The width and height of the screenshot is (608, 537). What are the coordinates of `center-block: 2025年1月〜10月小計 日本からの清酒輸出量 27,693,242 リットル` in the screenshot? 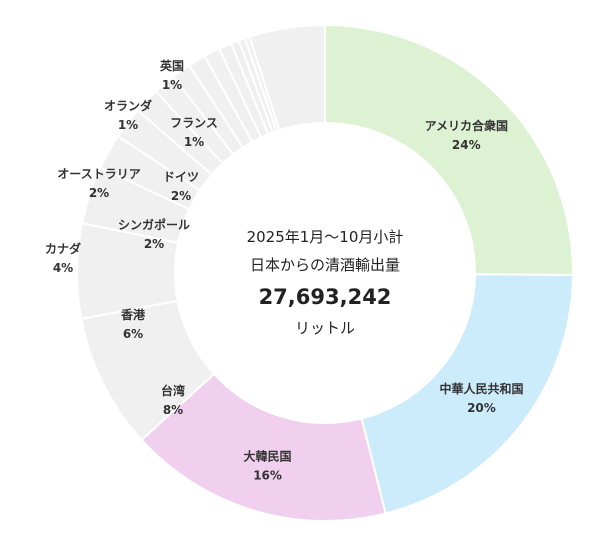 It's located at (325, 282).